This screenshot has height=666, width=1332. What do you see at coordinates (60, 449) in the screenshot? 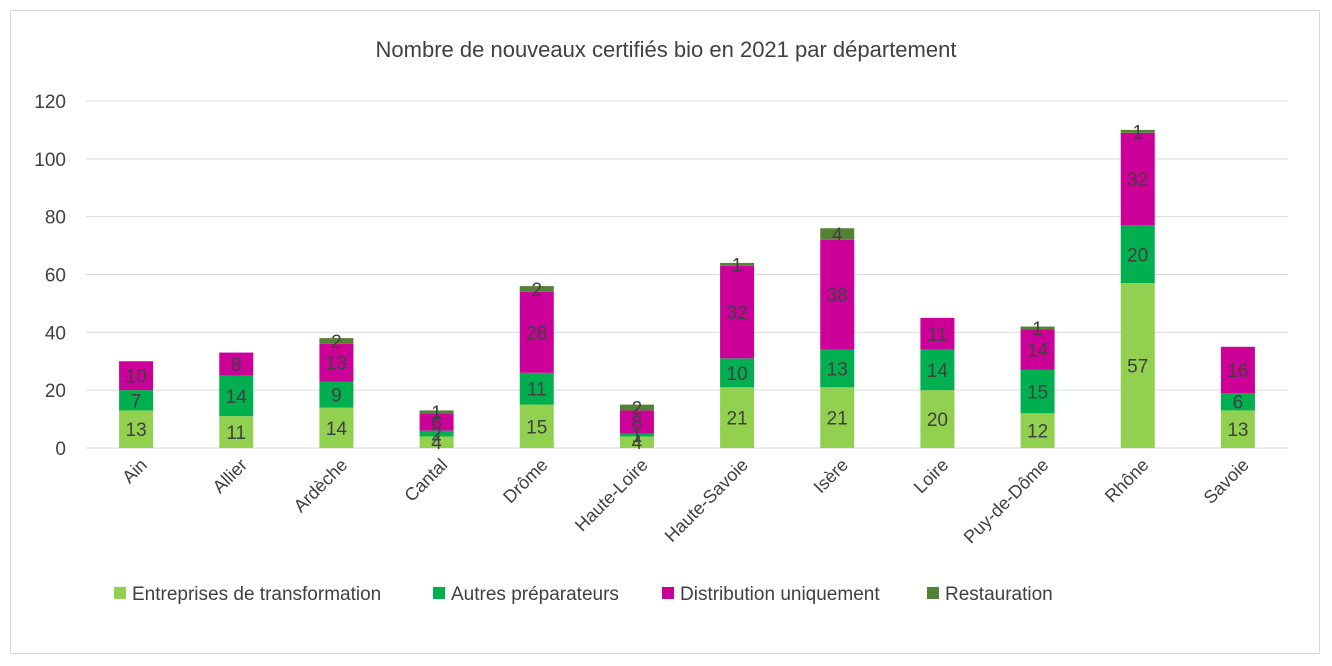
I see `y-tick-label: 0` at bounding box center [60, 449].